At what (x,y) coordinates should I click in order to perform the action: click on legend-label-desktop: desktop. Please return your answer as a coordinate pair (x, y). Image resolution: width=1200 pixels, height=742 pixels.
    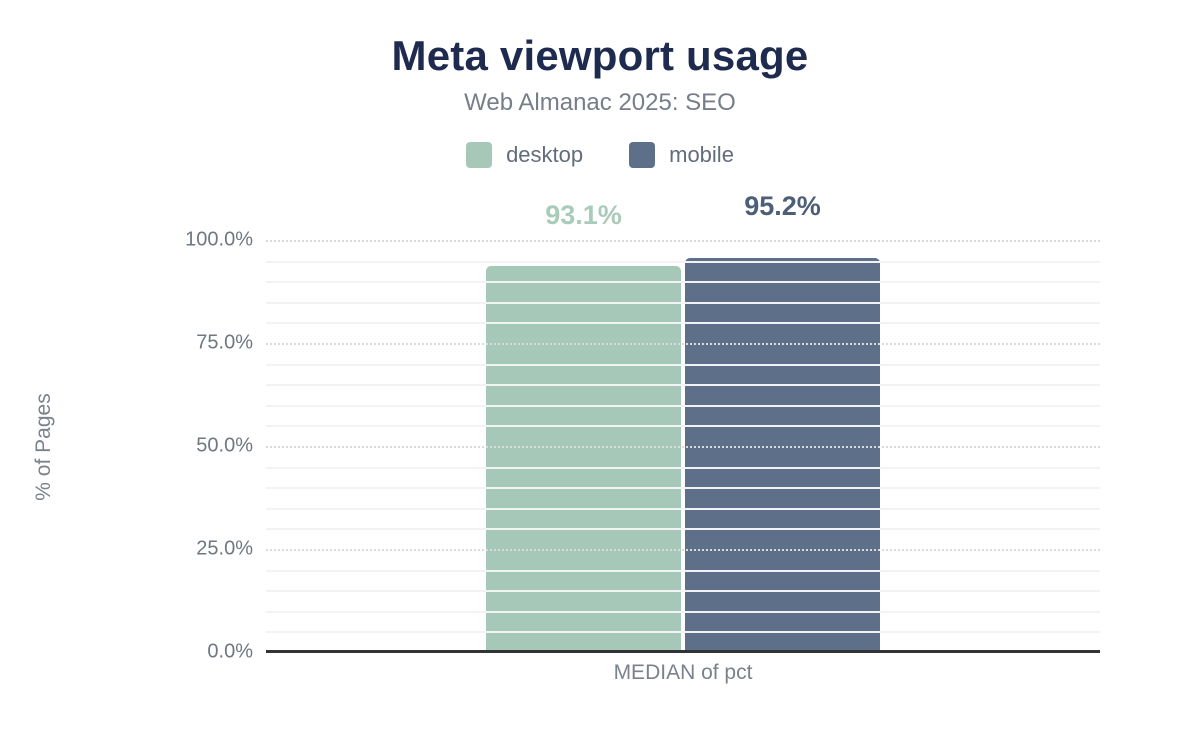
    Looking at the image, I should click on (545, 154).